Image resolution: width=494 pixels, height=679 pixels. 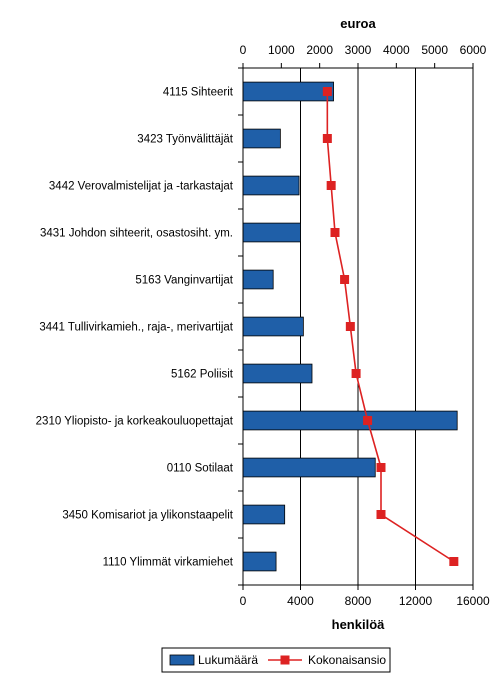 I want to click on legend: Lukumäärä Kokonaisansio, so click(x=276, y=660).